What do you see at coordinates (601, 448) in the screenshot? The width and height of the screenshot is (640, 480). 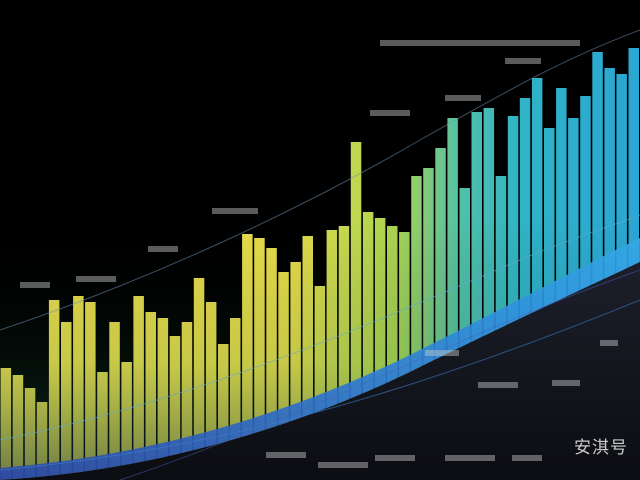 I see `watermark: 安淇号` at bounding box center [601, 448].